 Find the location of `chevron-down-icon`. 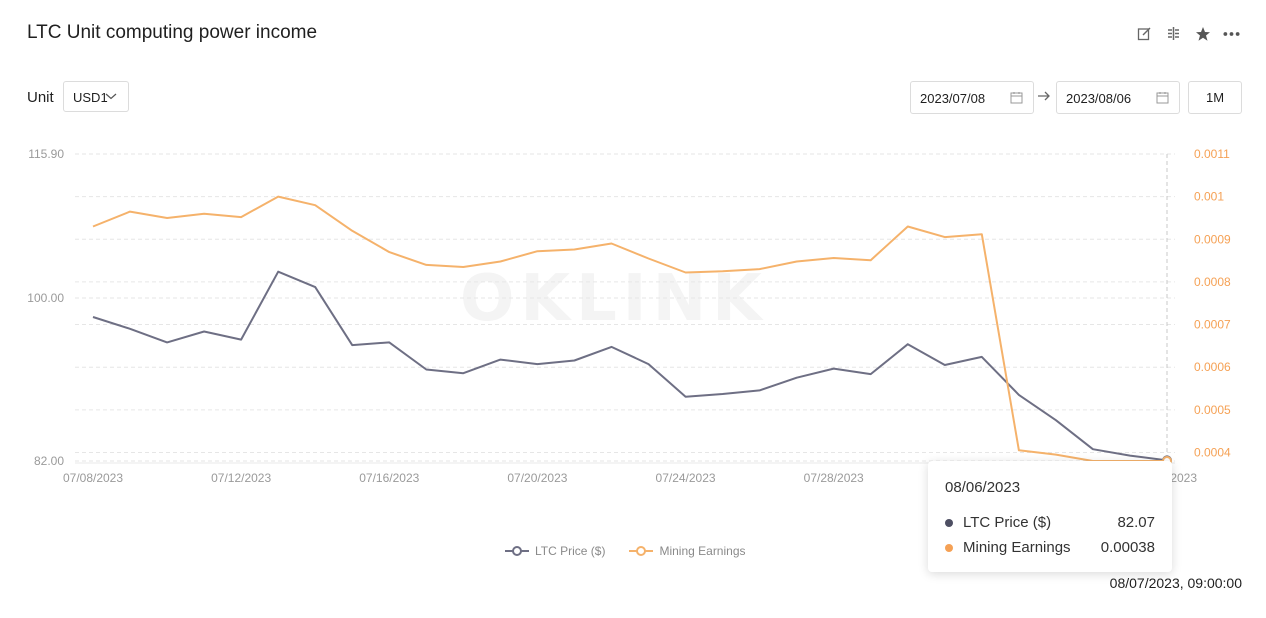

chevron-down-icon is located at coordinates (111, 96).